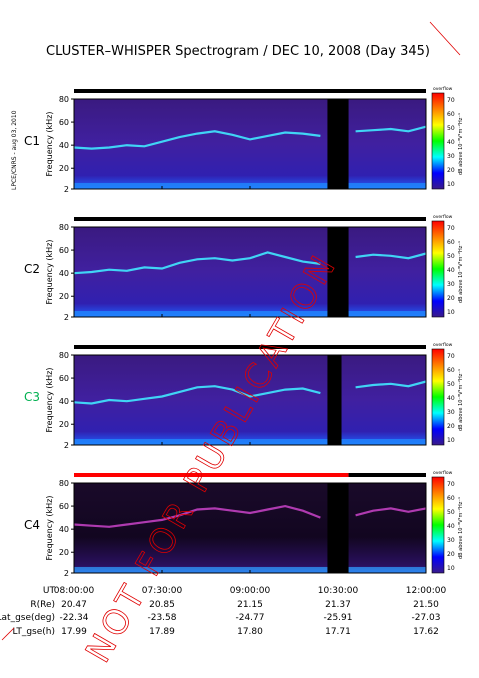  Describe the element at coordinates (49, 591) in the screenshot. I see `footer-row-label: UT` at that location.